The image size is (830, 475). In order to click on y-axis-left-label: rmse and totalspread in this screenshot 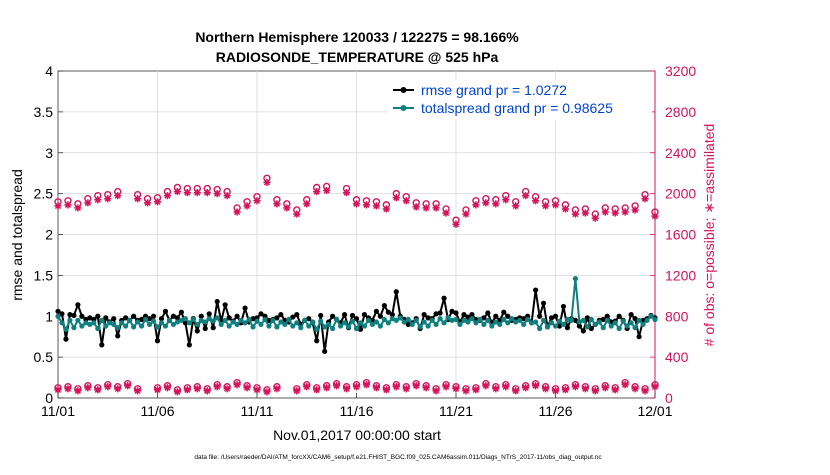, I will do `click(17, 235)`.